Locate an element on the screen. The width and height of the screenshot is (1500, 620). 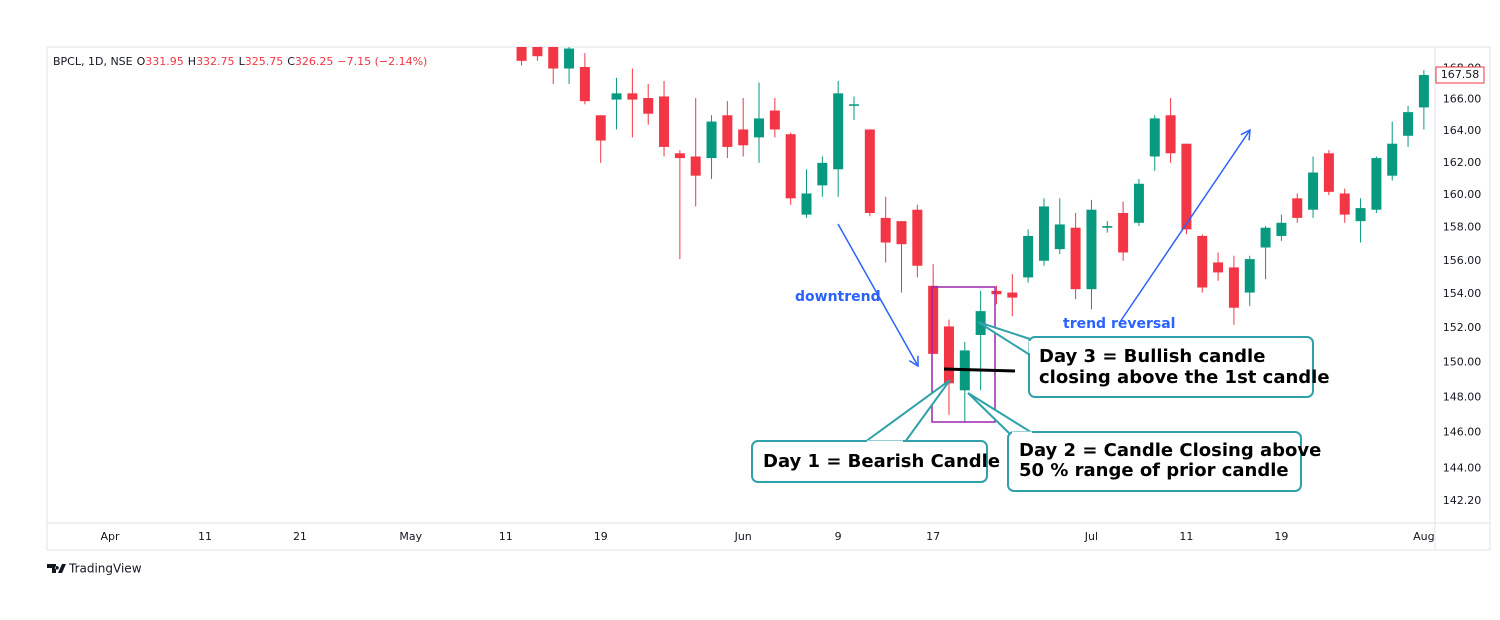
y-tick-label: 166.00 is located at coordinates (1462, 99).